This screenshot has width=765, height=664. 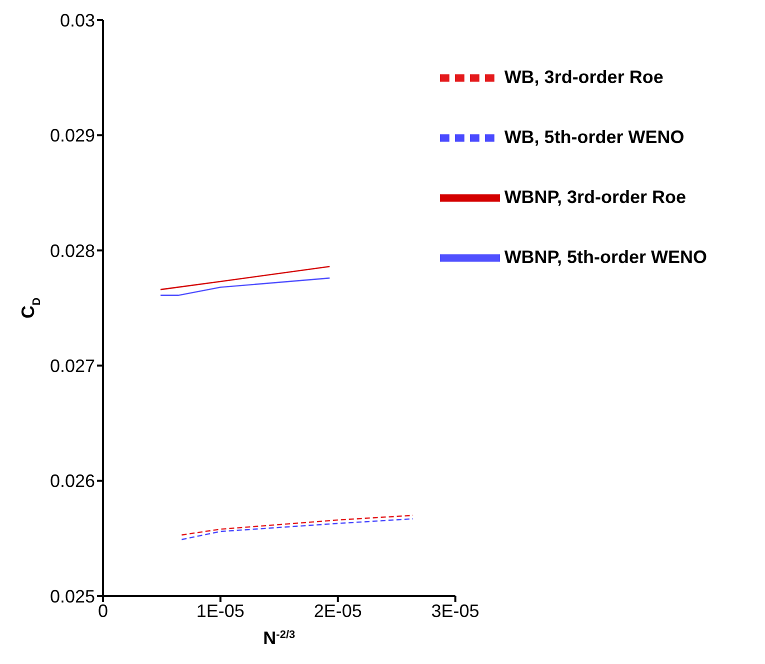 I want to click on legend-label: WB, 5th-order WENO, so click(x=594, y=136).